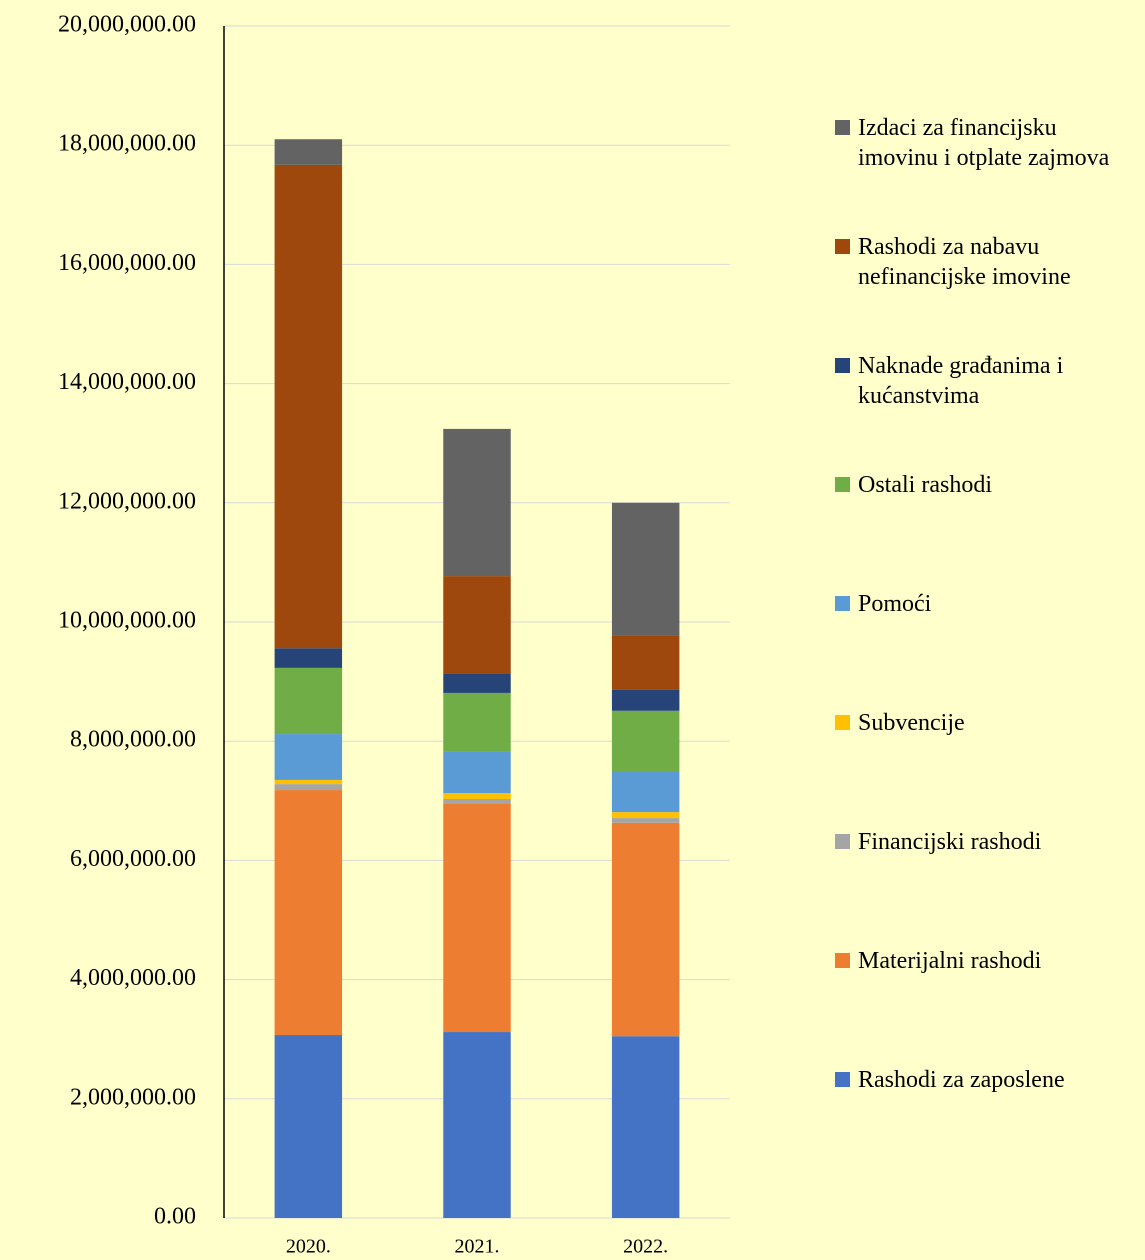  What do you see at coordinates (964, 262) in the screenshot?
I see `legend-label: Rashodi za nabavu nefinancijske imovine` at bounding box center [964, 262].